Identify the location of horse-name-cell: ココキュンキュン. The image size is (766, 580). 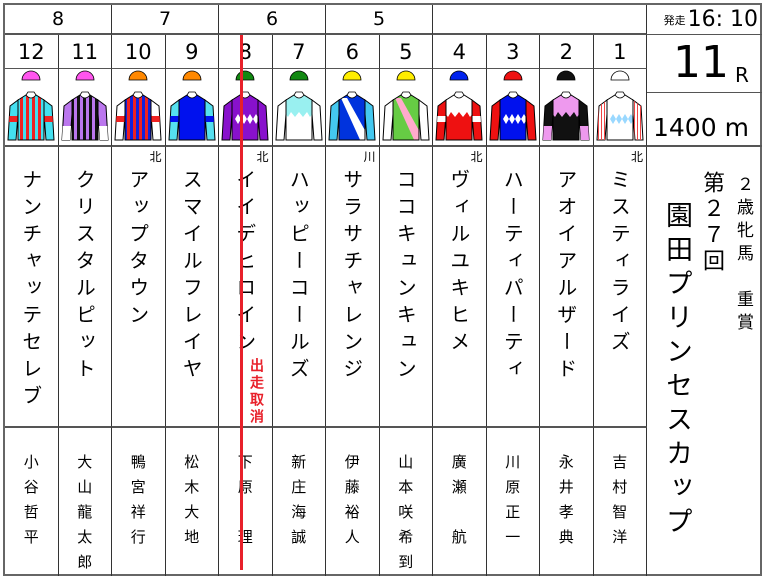
(406, 287).